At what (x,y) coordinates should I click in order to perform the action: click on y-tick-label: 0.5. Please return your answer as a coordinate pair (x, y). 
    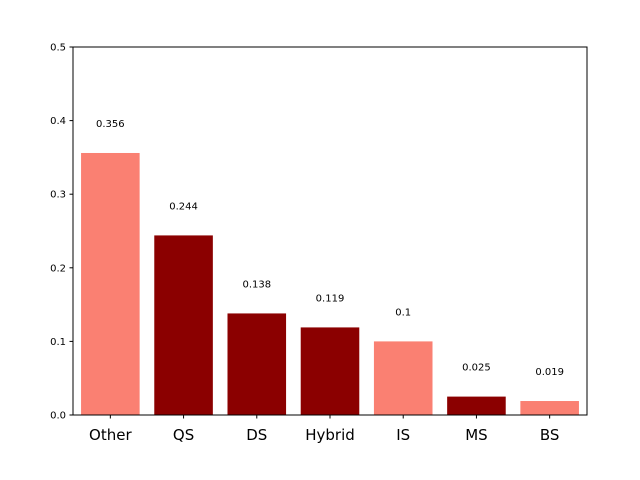
    Looking at the image, I should click on (58, 48).